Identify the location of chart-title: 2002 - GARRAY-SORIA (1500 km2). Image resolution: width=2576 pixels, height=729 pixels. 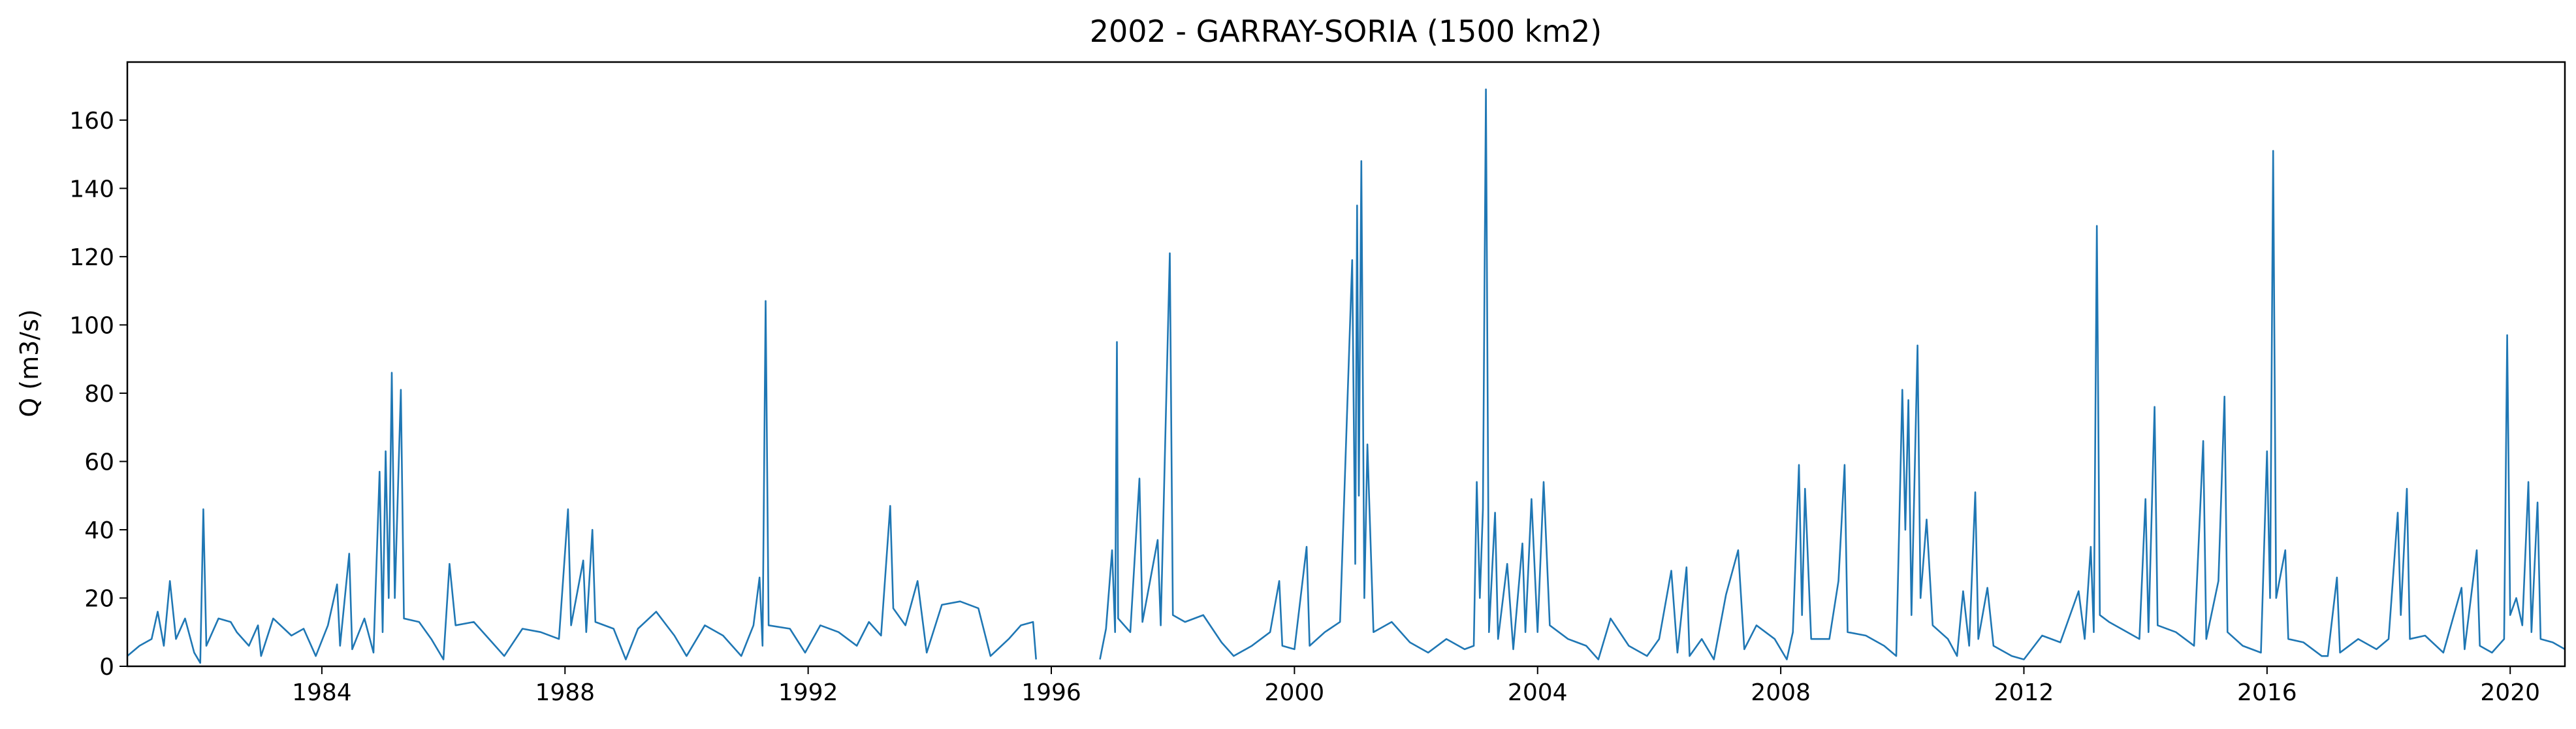
(1346, 31).